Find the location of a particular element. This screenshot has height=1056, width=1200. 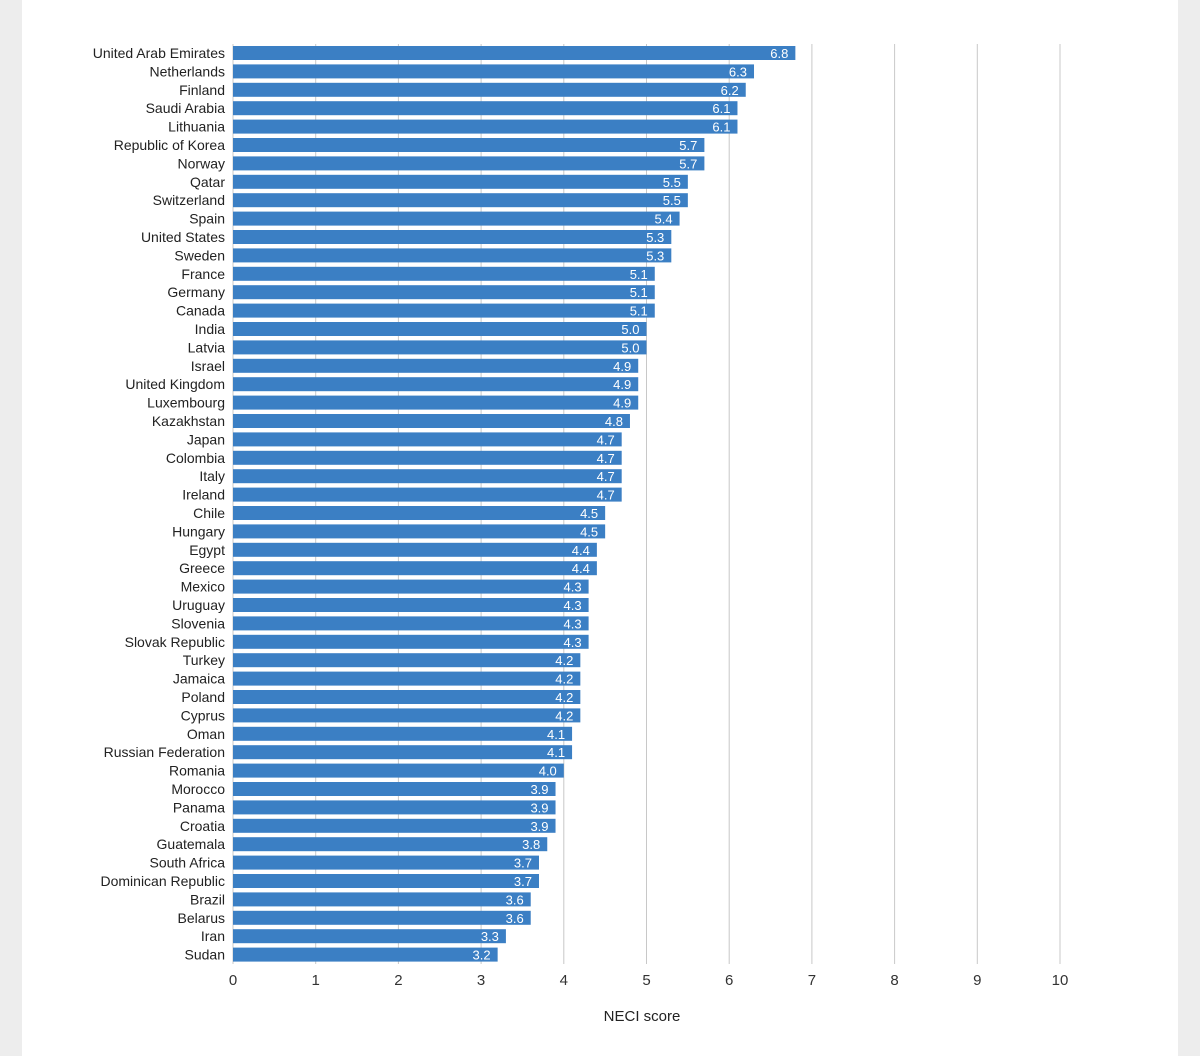

category-label: Switzerland is located at coordinates (189, 200).